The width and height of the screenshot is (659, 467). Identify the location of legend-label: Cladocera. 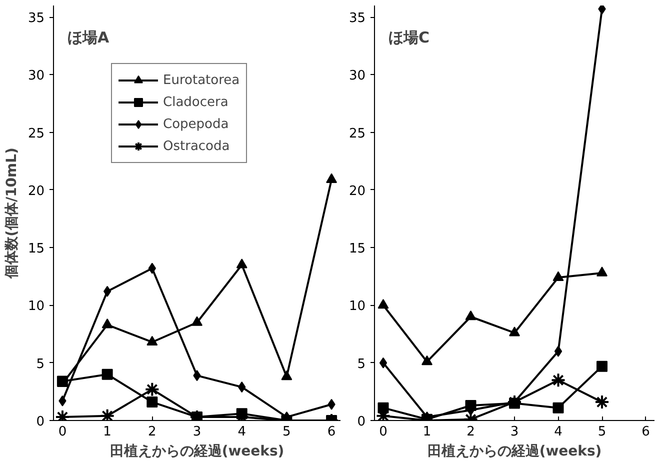
(195, 102).